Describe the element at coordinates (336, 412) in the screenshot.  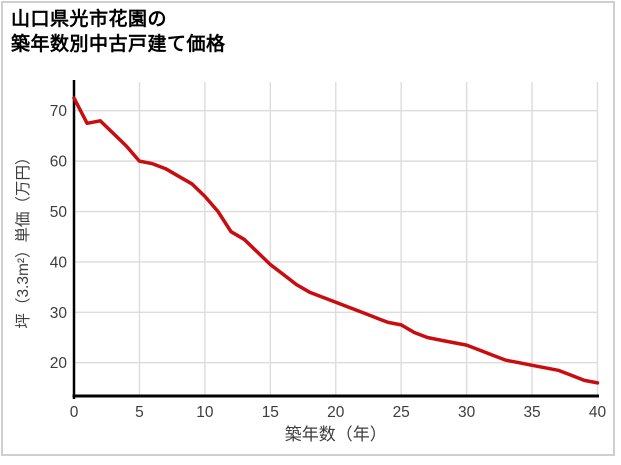
I see `x-tick-label: 20` at that location.